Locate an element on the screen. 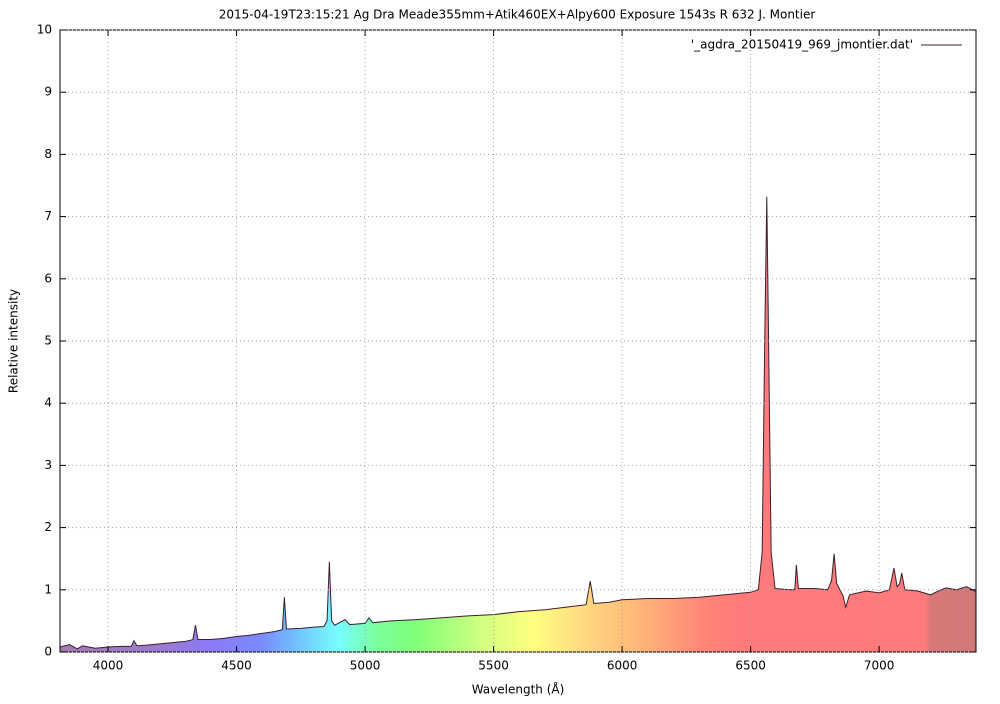 This screenshot has height=704, width=1000. y-tick-label: 7 is located at coordinates (48, 216).